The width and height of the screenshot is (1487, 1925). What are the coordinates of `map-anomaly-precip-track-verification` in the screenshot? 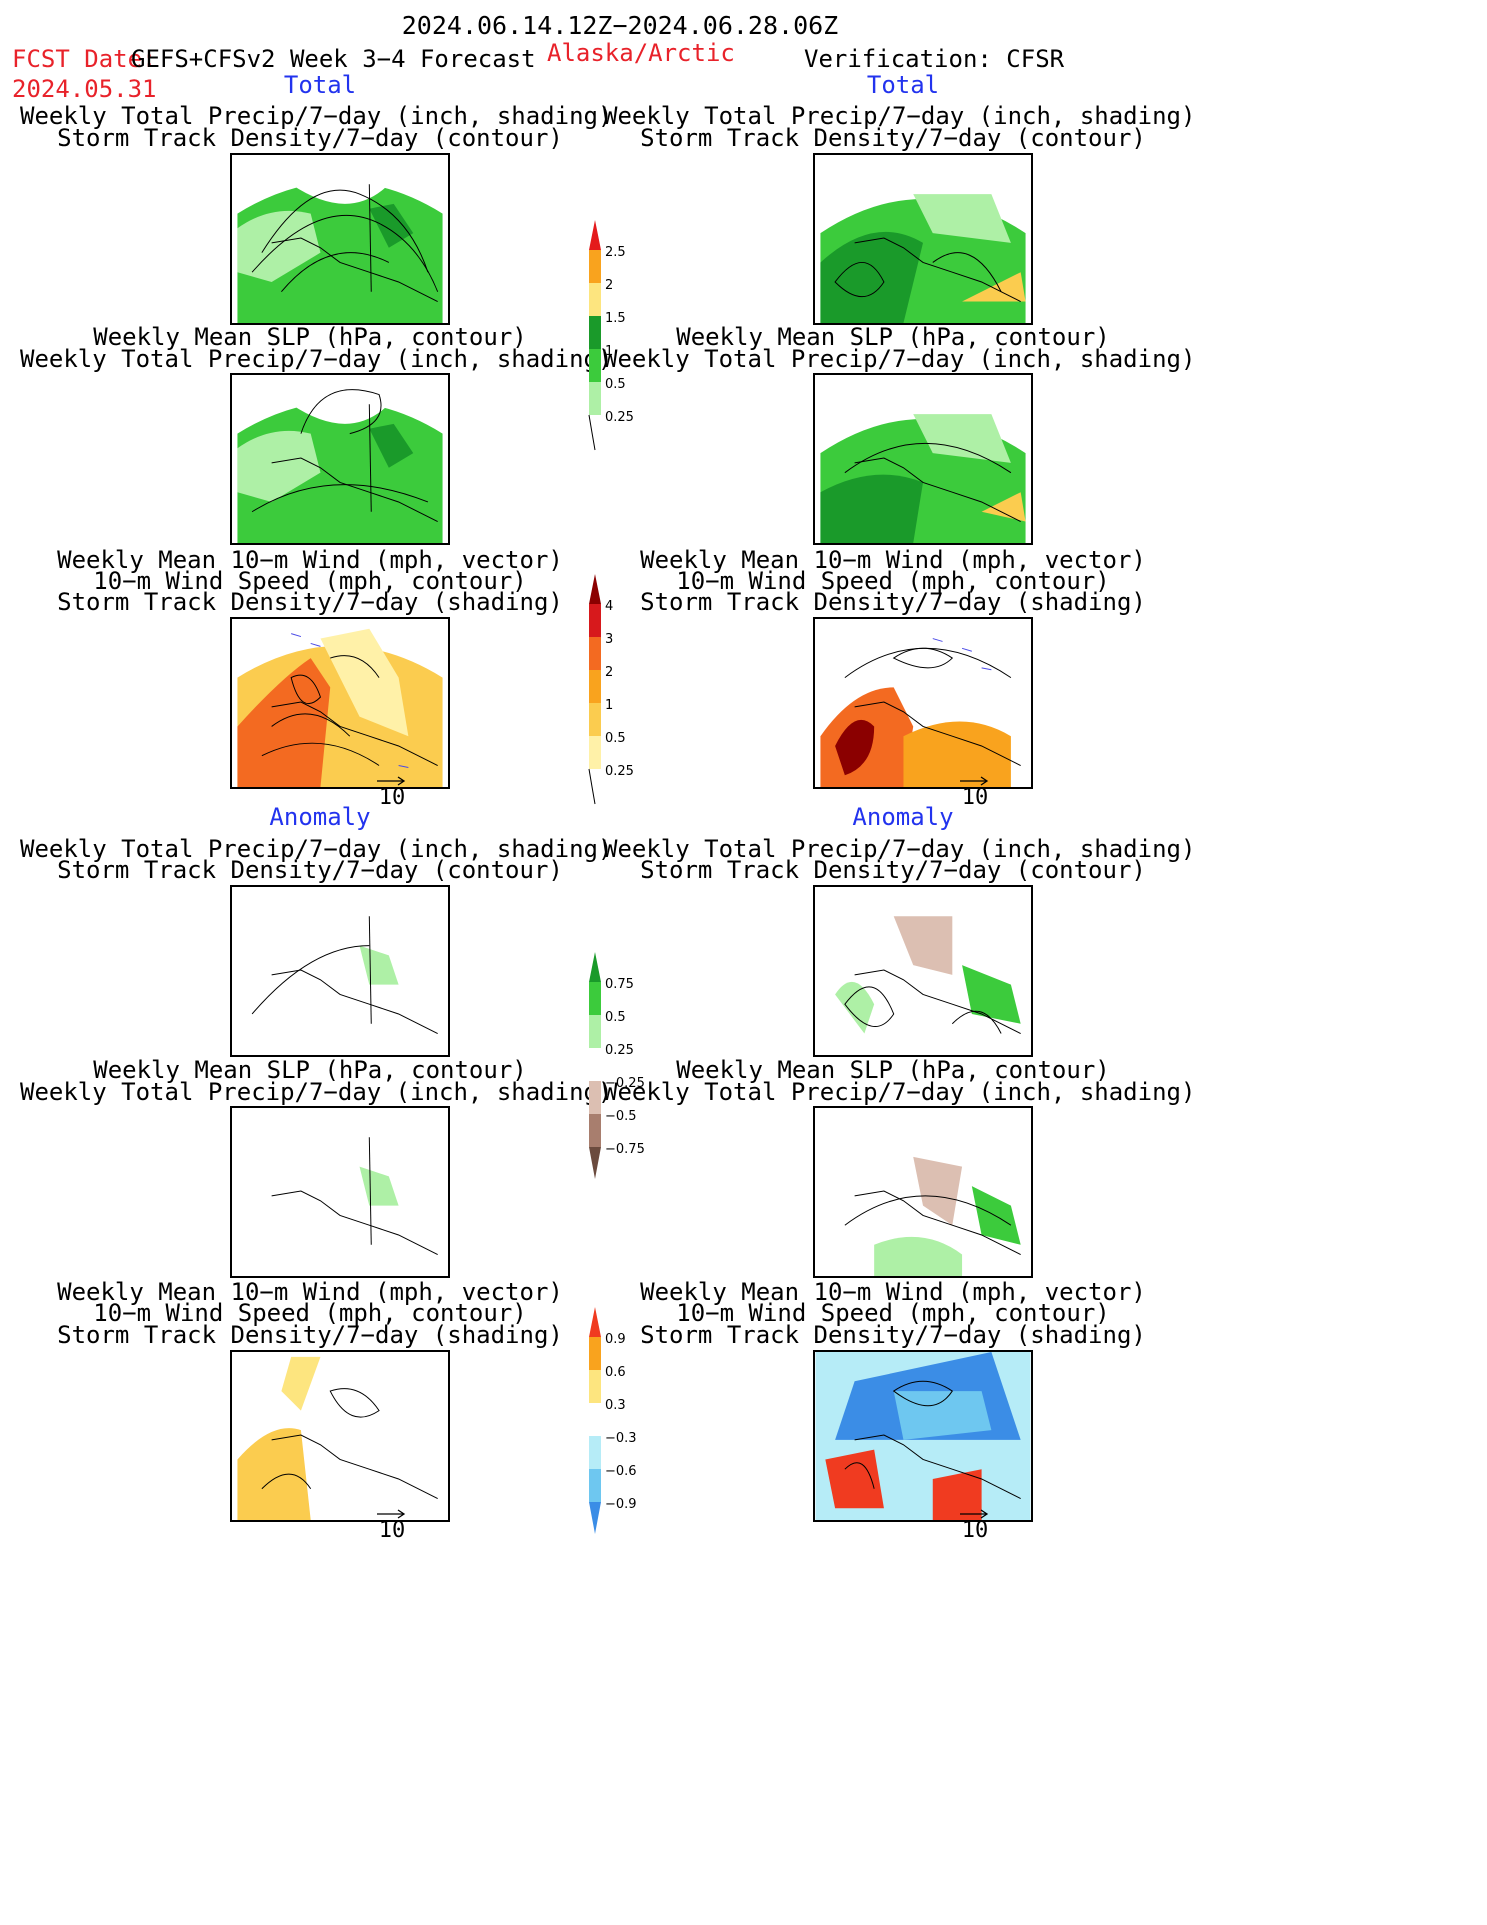 It's located at (923, 971).